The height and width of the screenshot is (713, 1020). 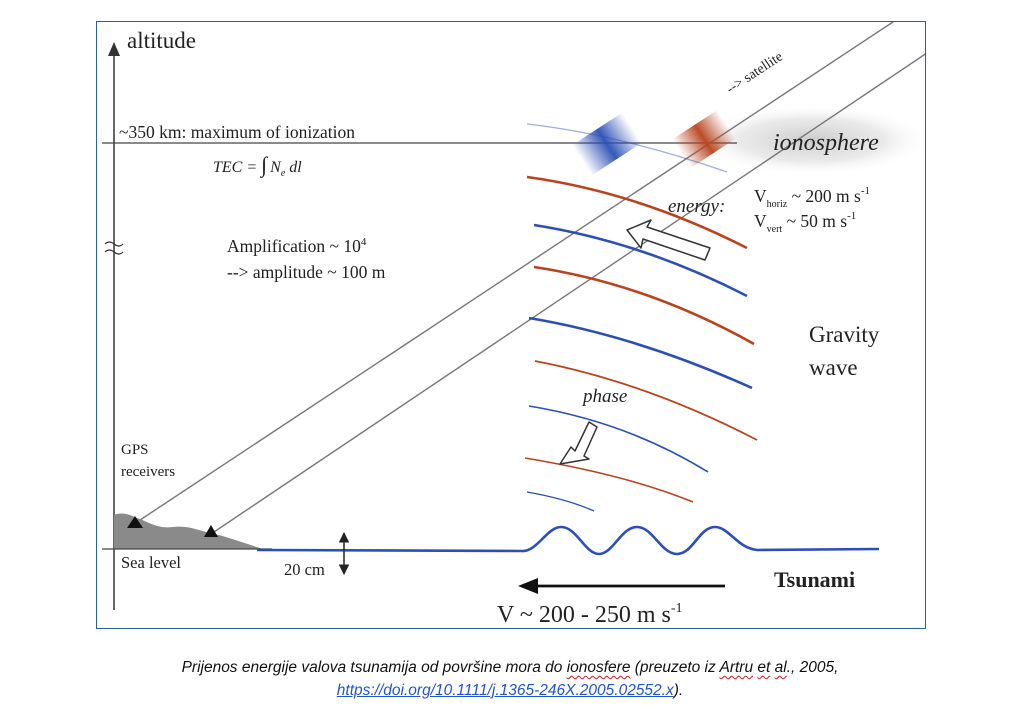 What do you see at coordinates (668, 240) in the screenshot?
I see `energy-arrow` at bounding box center [668, 240].